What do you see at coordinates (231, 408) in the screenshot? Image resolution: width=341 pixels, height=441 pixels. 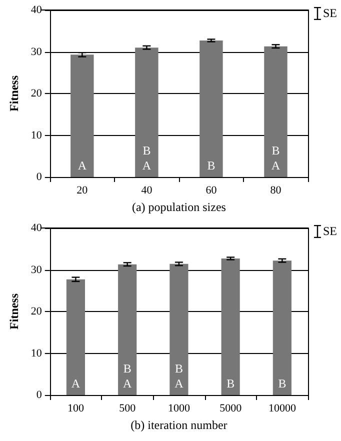 I see `x-tick-label: 5000` at bounding box center [231, 408].